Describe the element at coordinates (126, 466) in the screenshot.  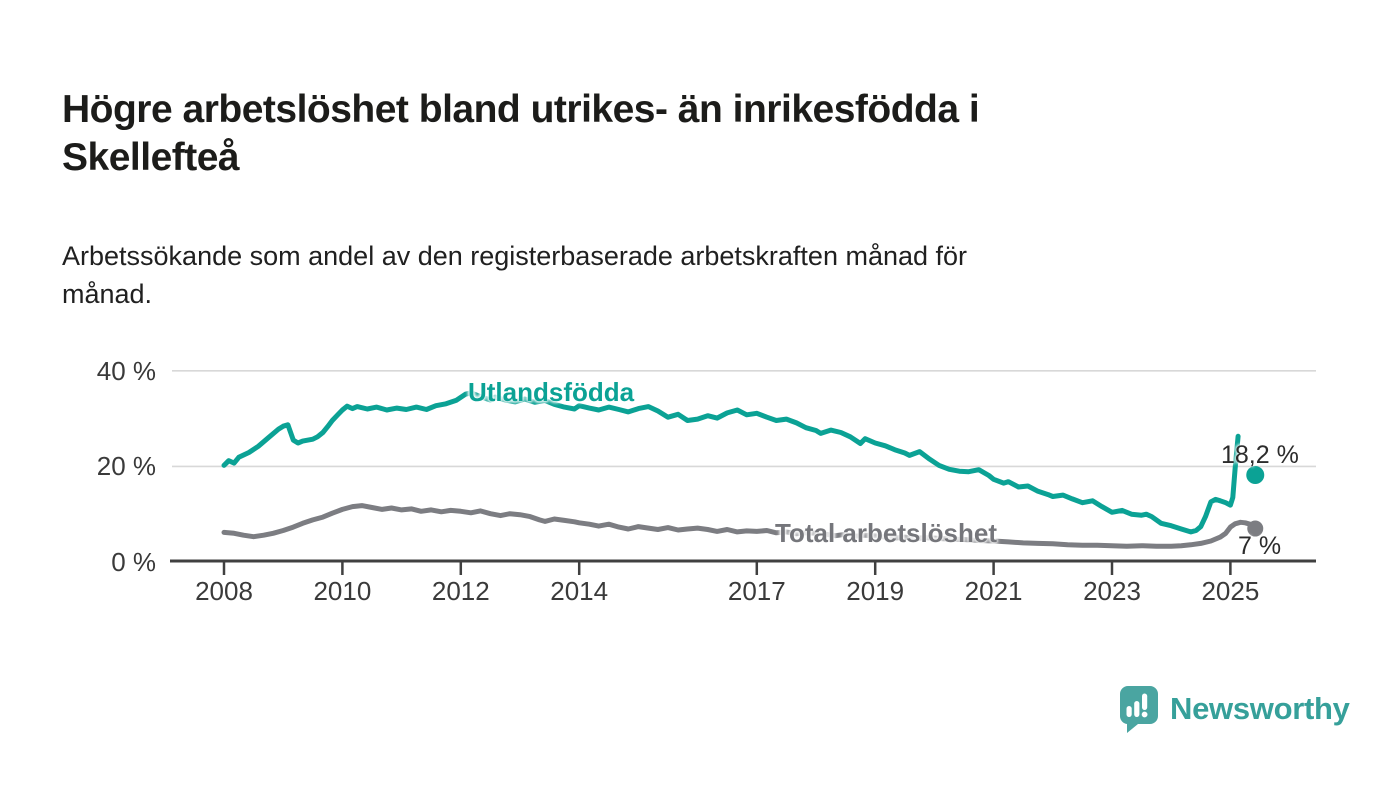
I see `y-axis-tick-label: 20 %` at that location.